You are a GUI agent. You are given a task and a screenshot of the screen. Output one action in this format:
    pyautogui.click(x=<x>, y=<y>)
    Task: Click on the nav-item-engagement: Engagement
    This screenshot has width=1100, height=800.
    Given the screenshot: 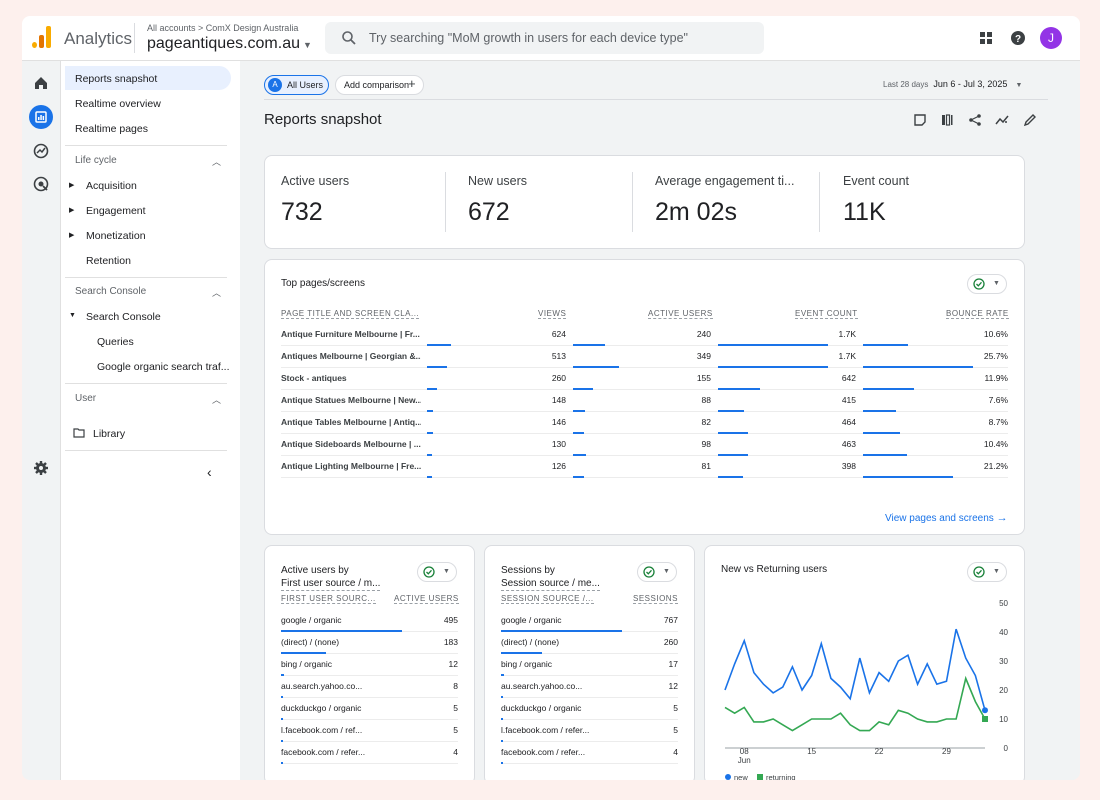 What is the action you would take?
    pyautogui.click(x=116, y=211)
    